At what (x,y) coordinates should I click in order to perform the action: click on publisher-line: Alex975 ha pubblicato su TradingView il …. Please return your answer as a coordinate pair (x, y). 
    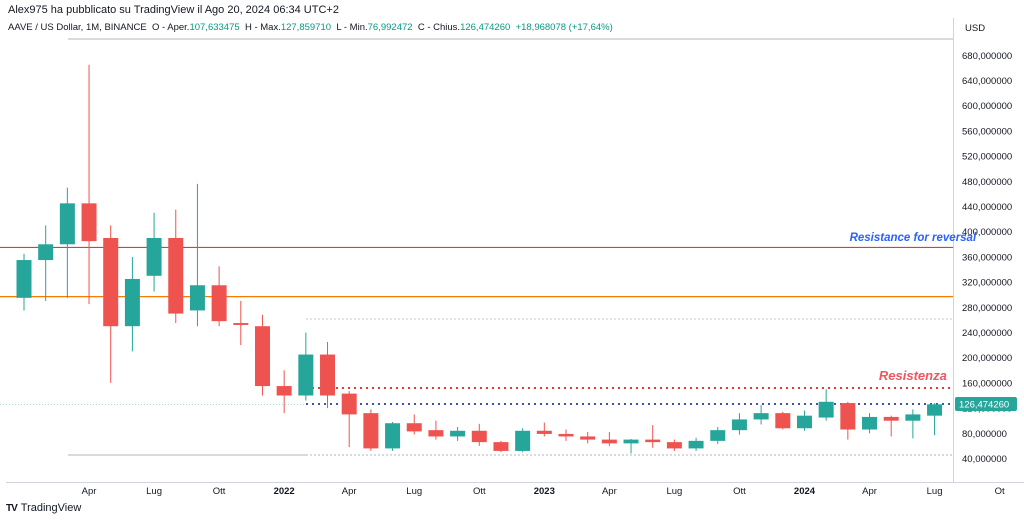
    Looking at the image, I should click on (173, 10).